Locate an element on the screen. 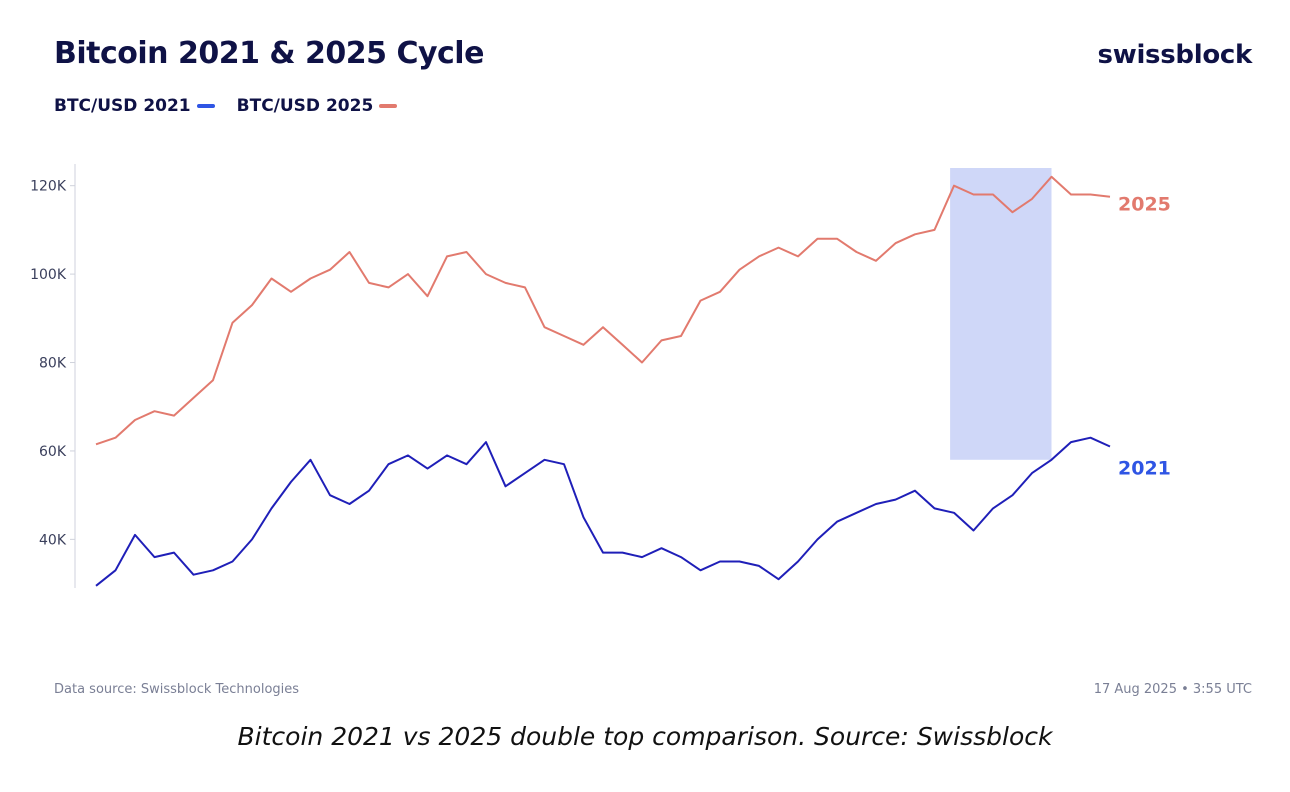 This screenshot has width=1290, height=792. y-tick-label: 40K is located at coordinates (53, 540).